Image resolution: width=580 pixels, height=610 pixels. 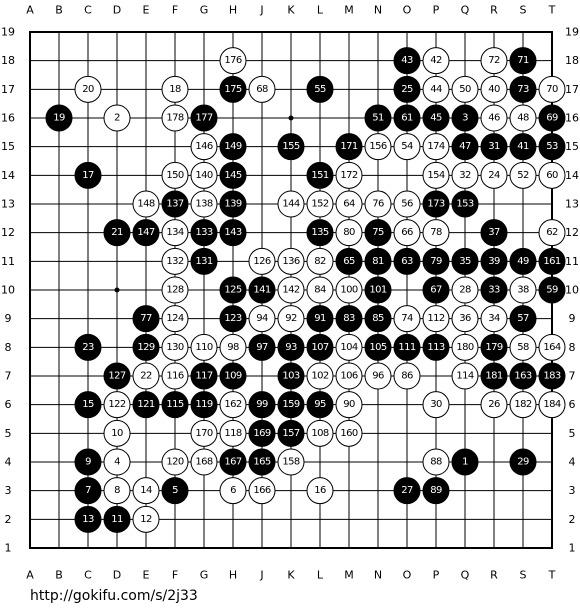 I want to click on row-label: 6, so click(x=8, y=404).